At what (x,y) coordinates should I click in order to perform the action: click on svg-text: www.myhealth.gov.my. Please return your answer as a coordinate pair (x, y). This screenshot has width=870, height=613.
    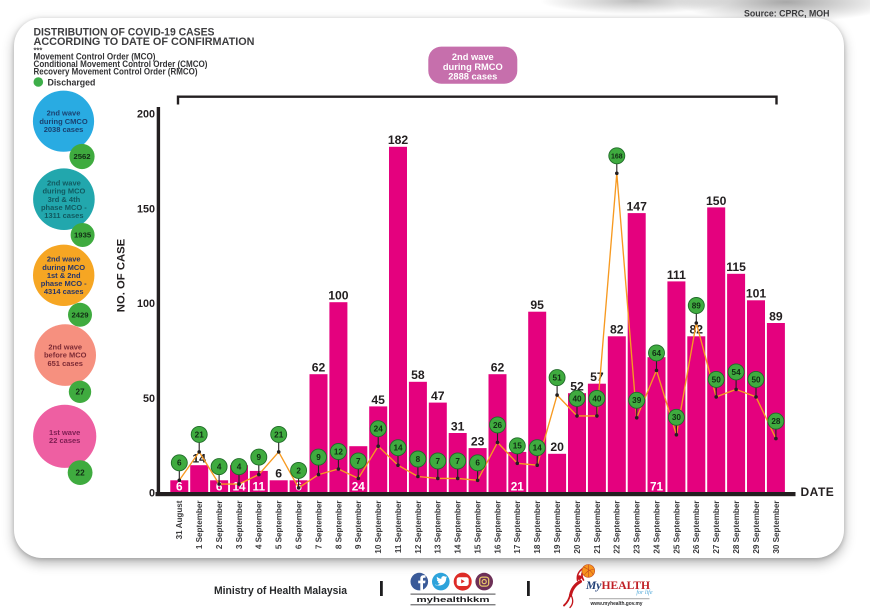
    Looking at the image, I should click on (617, 604).